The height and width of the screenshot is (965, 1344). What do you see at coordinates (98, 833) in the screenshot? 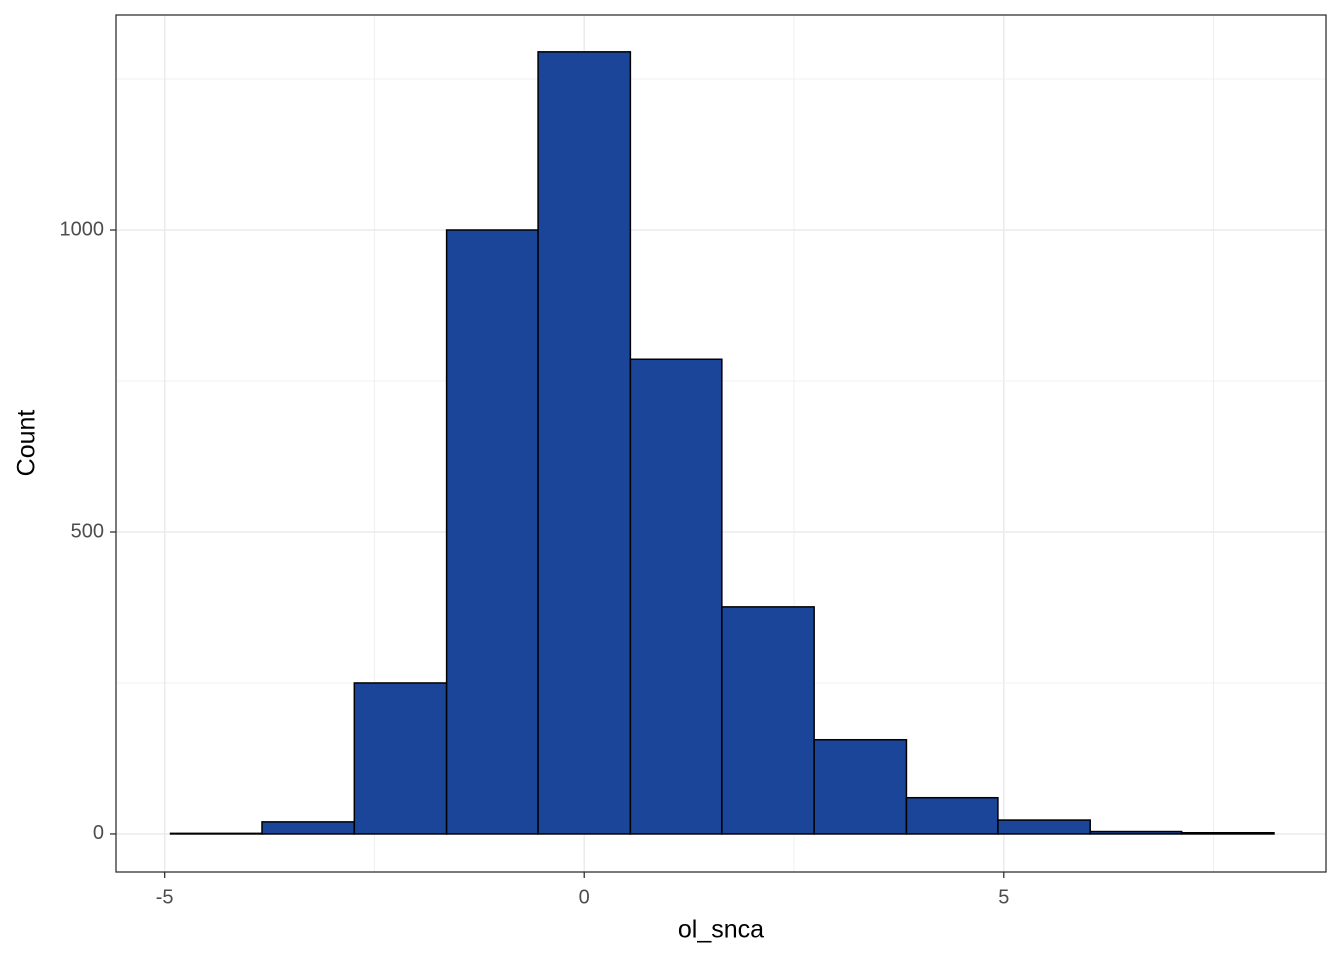
I see `y-tick-label: 0` at bounding box center [98, 833].